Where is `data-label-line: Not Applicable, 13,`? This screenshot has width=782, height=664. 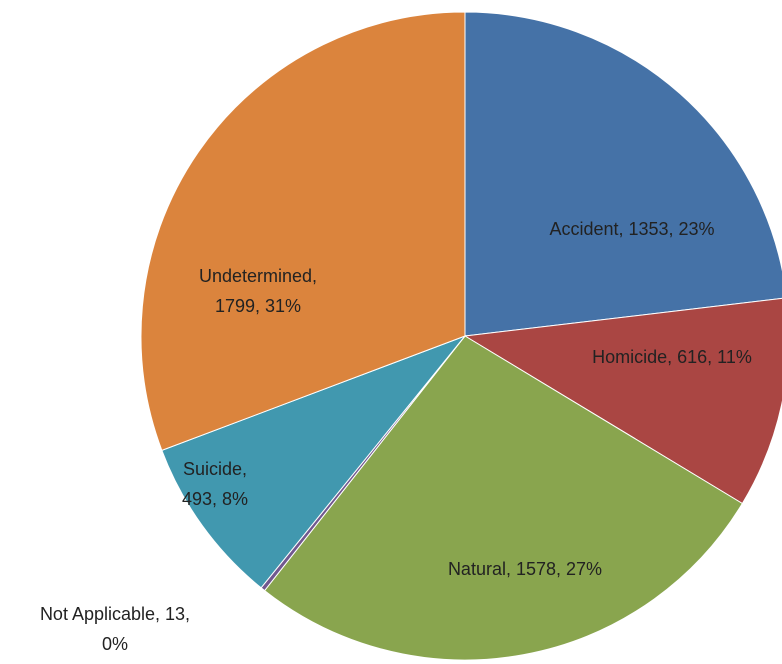
data-label-line: Not Applicable, 13, is located at coordinates (115, 614).